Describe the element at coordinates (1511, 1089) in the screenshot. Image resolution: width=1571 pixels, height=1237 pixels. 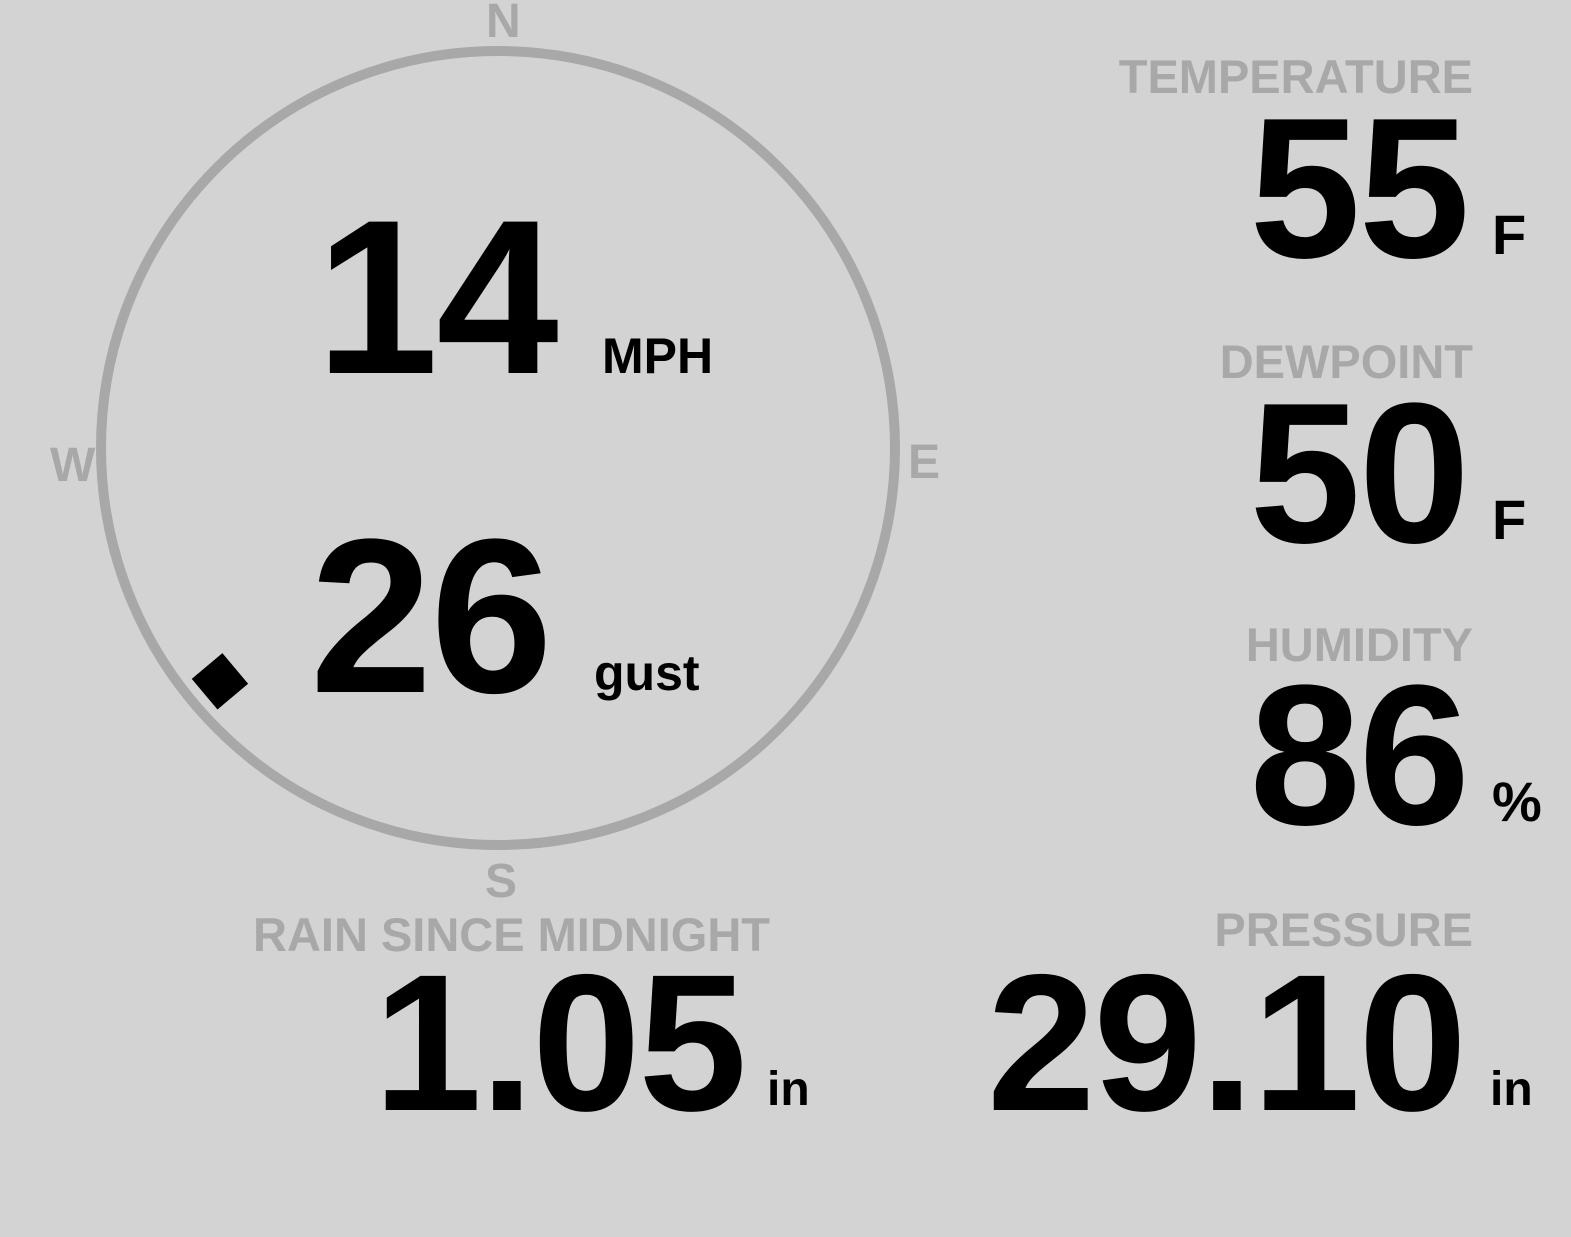
I see `pressure-unit: in` at that location.